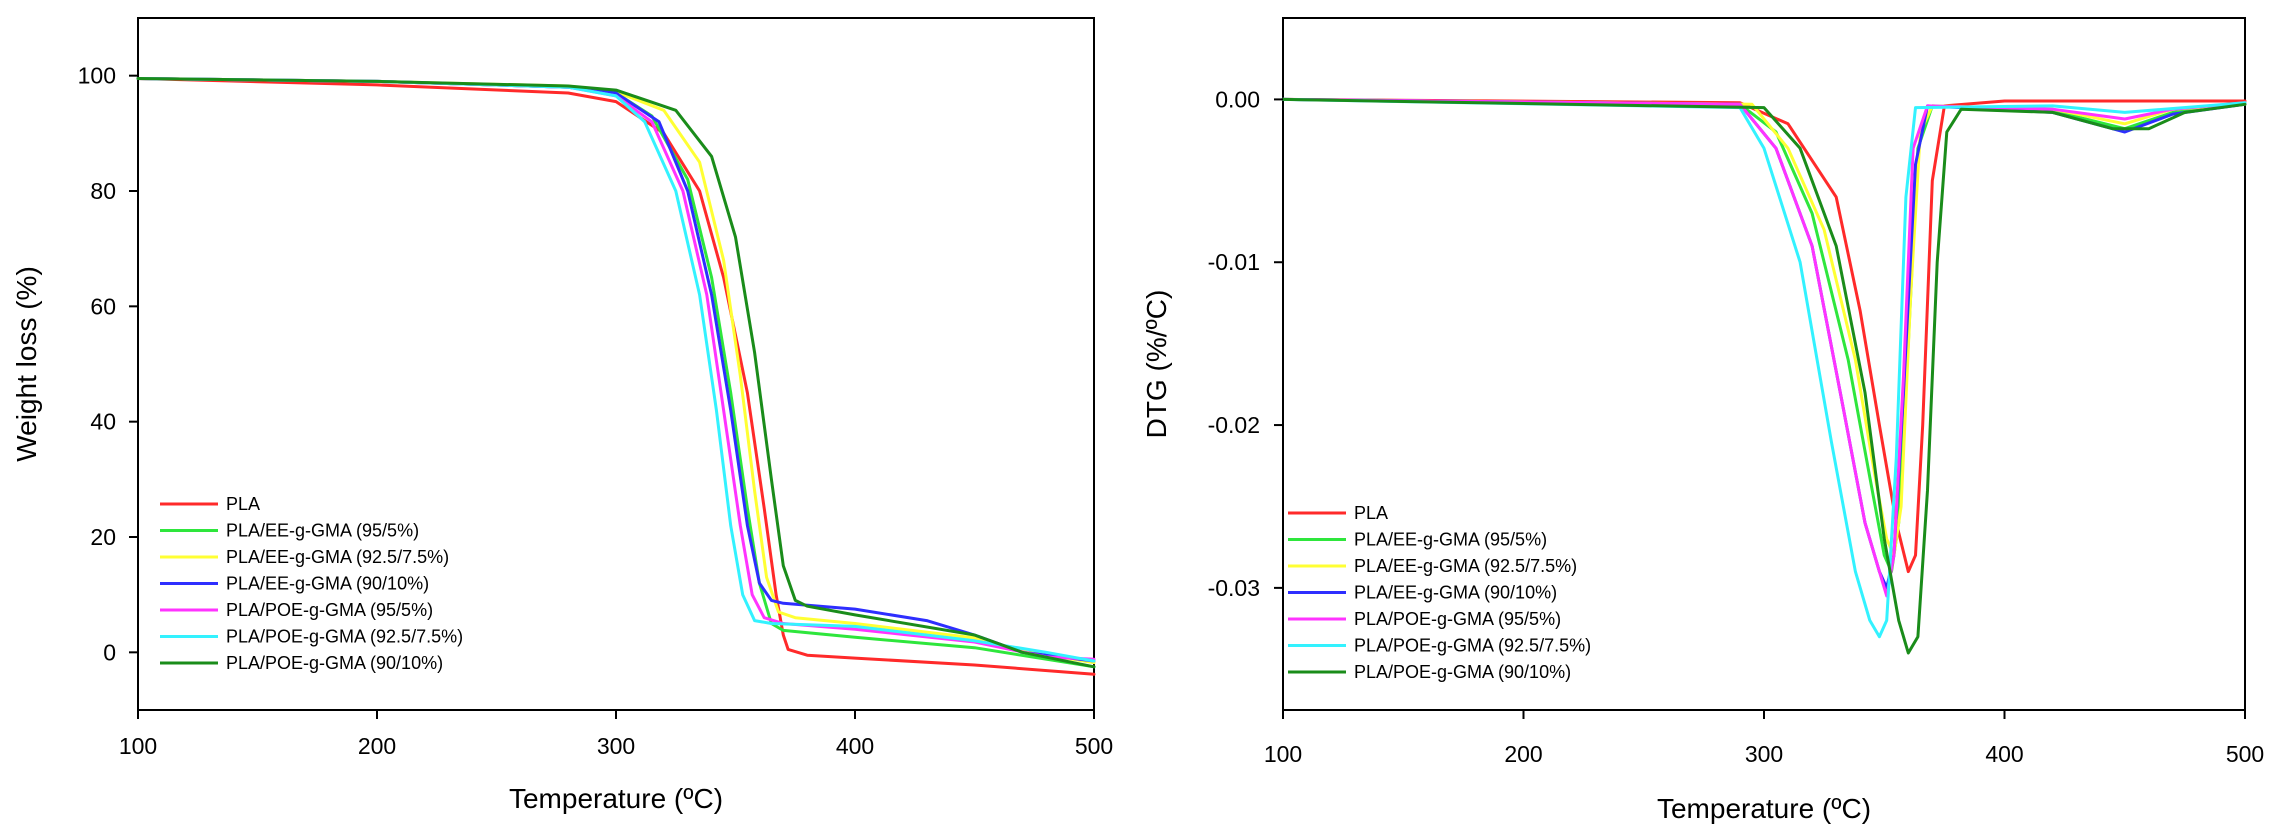 Image resolution: width=2275 pixels, height=835 pixels. Describe the element at coordinates (103, 422) in the screenshot. I see `tga-y-tick-label-2: 40` at that location.